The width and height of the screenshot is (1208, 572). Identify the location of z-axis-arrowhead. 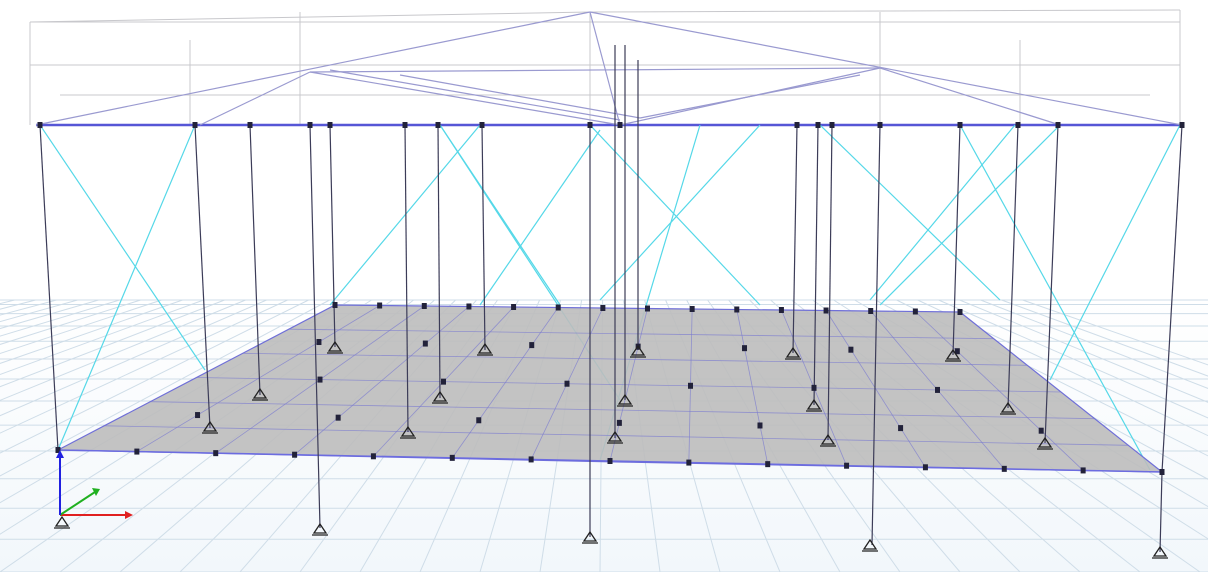
(60, 454).